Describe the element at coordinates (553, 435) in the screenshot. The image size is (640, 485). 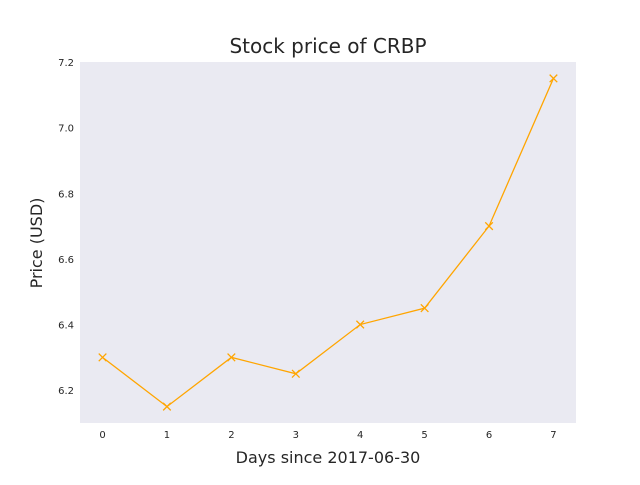
I see `x-tick-label: 7` at that location.